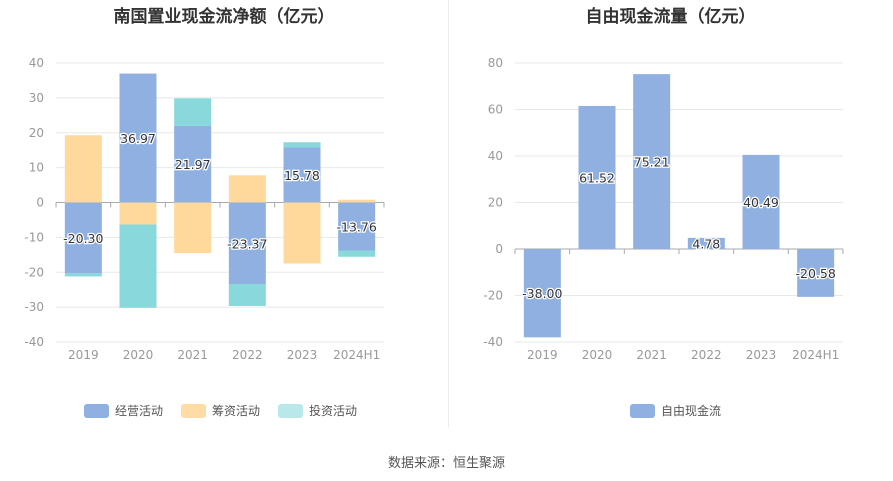 The image size is (893, 481). I want to click on cashflow-data-label: -20.30, so click(83, 238).